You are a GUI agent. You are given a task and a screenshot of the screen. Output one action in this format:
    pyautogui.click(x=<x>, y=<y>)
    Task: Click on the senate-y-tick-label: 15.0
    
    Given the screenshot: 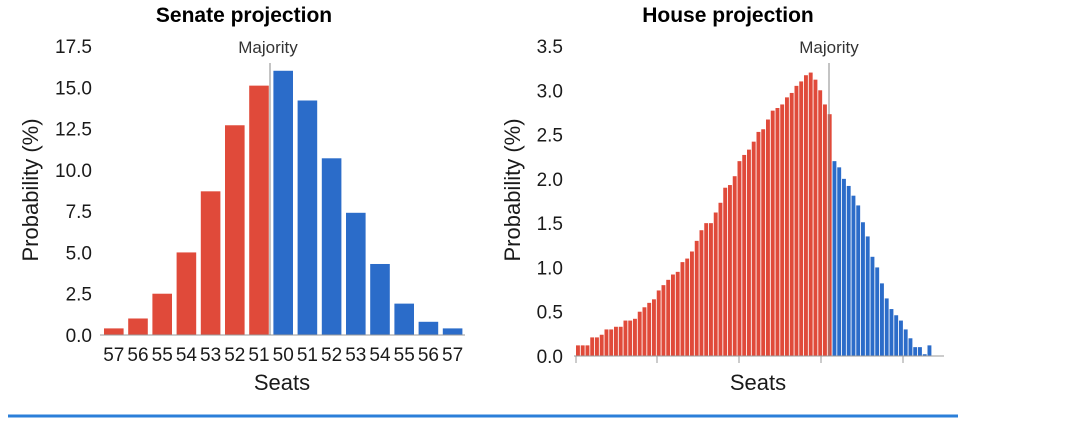 What is the action you would take?
    pyautogui.click(x=73, y=88)
    